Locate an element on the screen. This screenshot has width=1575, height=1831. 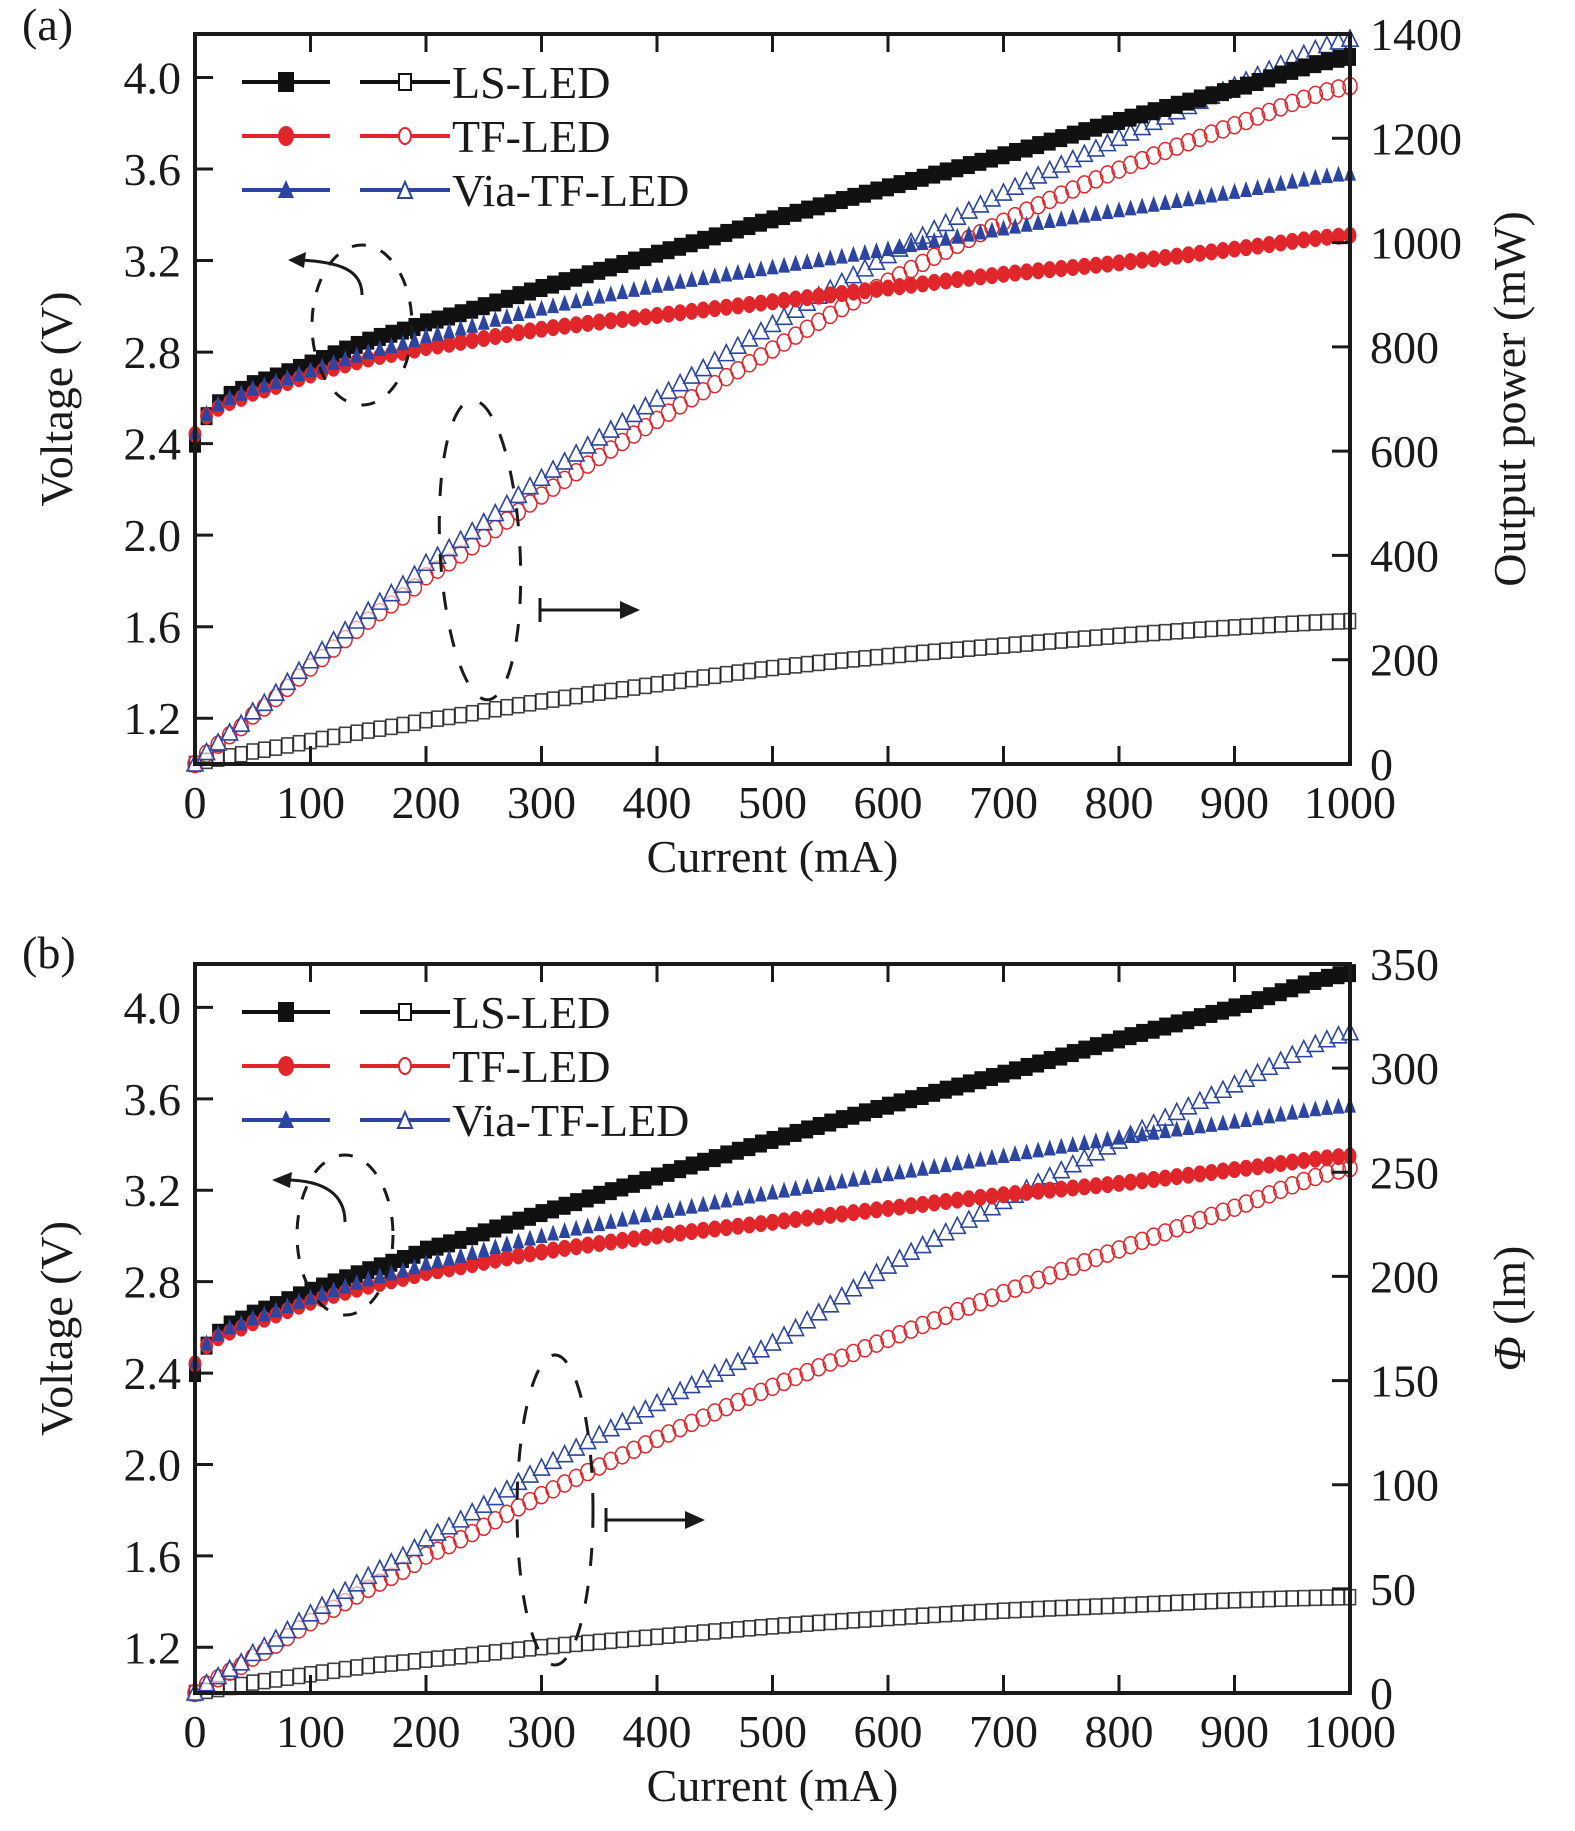
series-ls-led-output-power is located at coordinates (772, 692).